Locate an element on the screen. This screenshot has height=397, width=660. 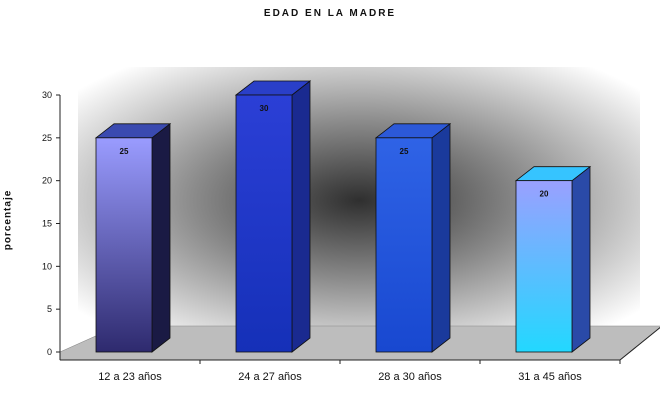
x-tick-label: 12 a 23 años is located at coordinates (130, 377).